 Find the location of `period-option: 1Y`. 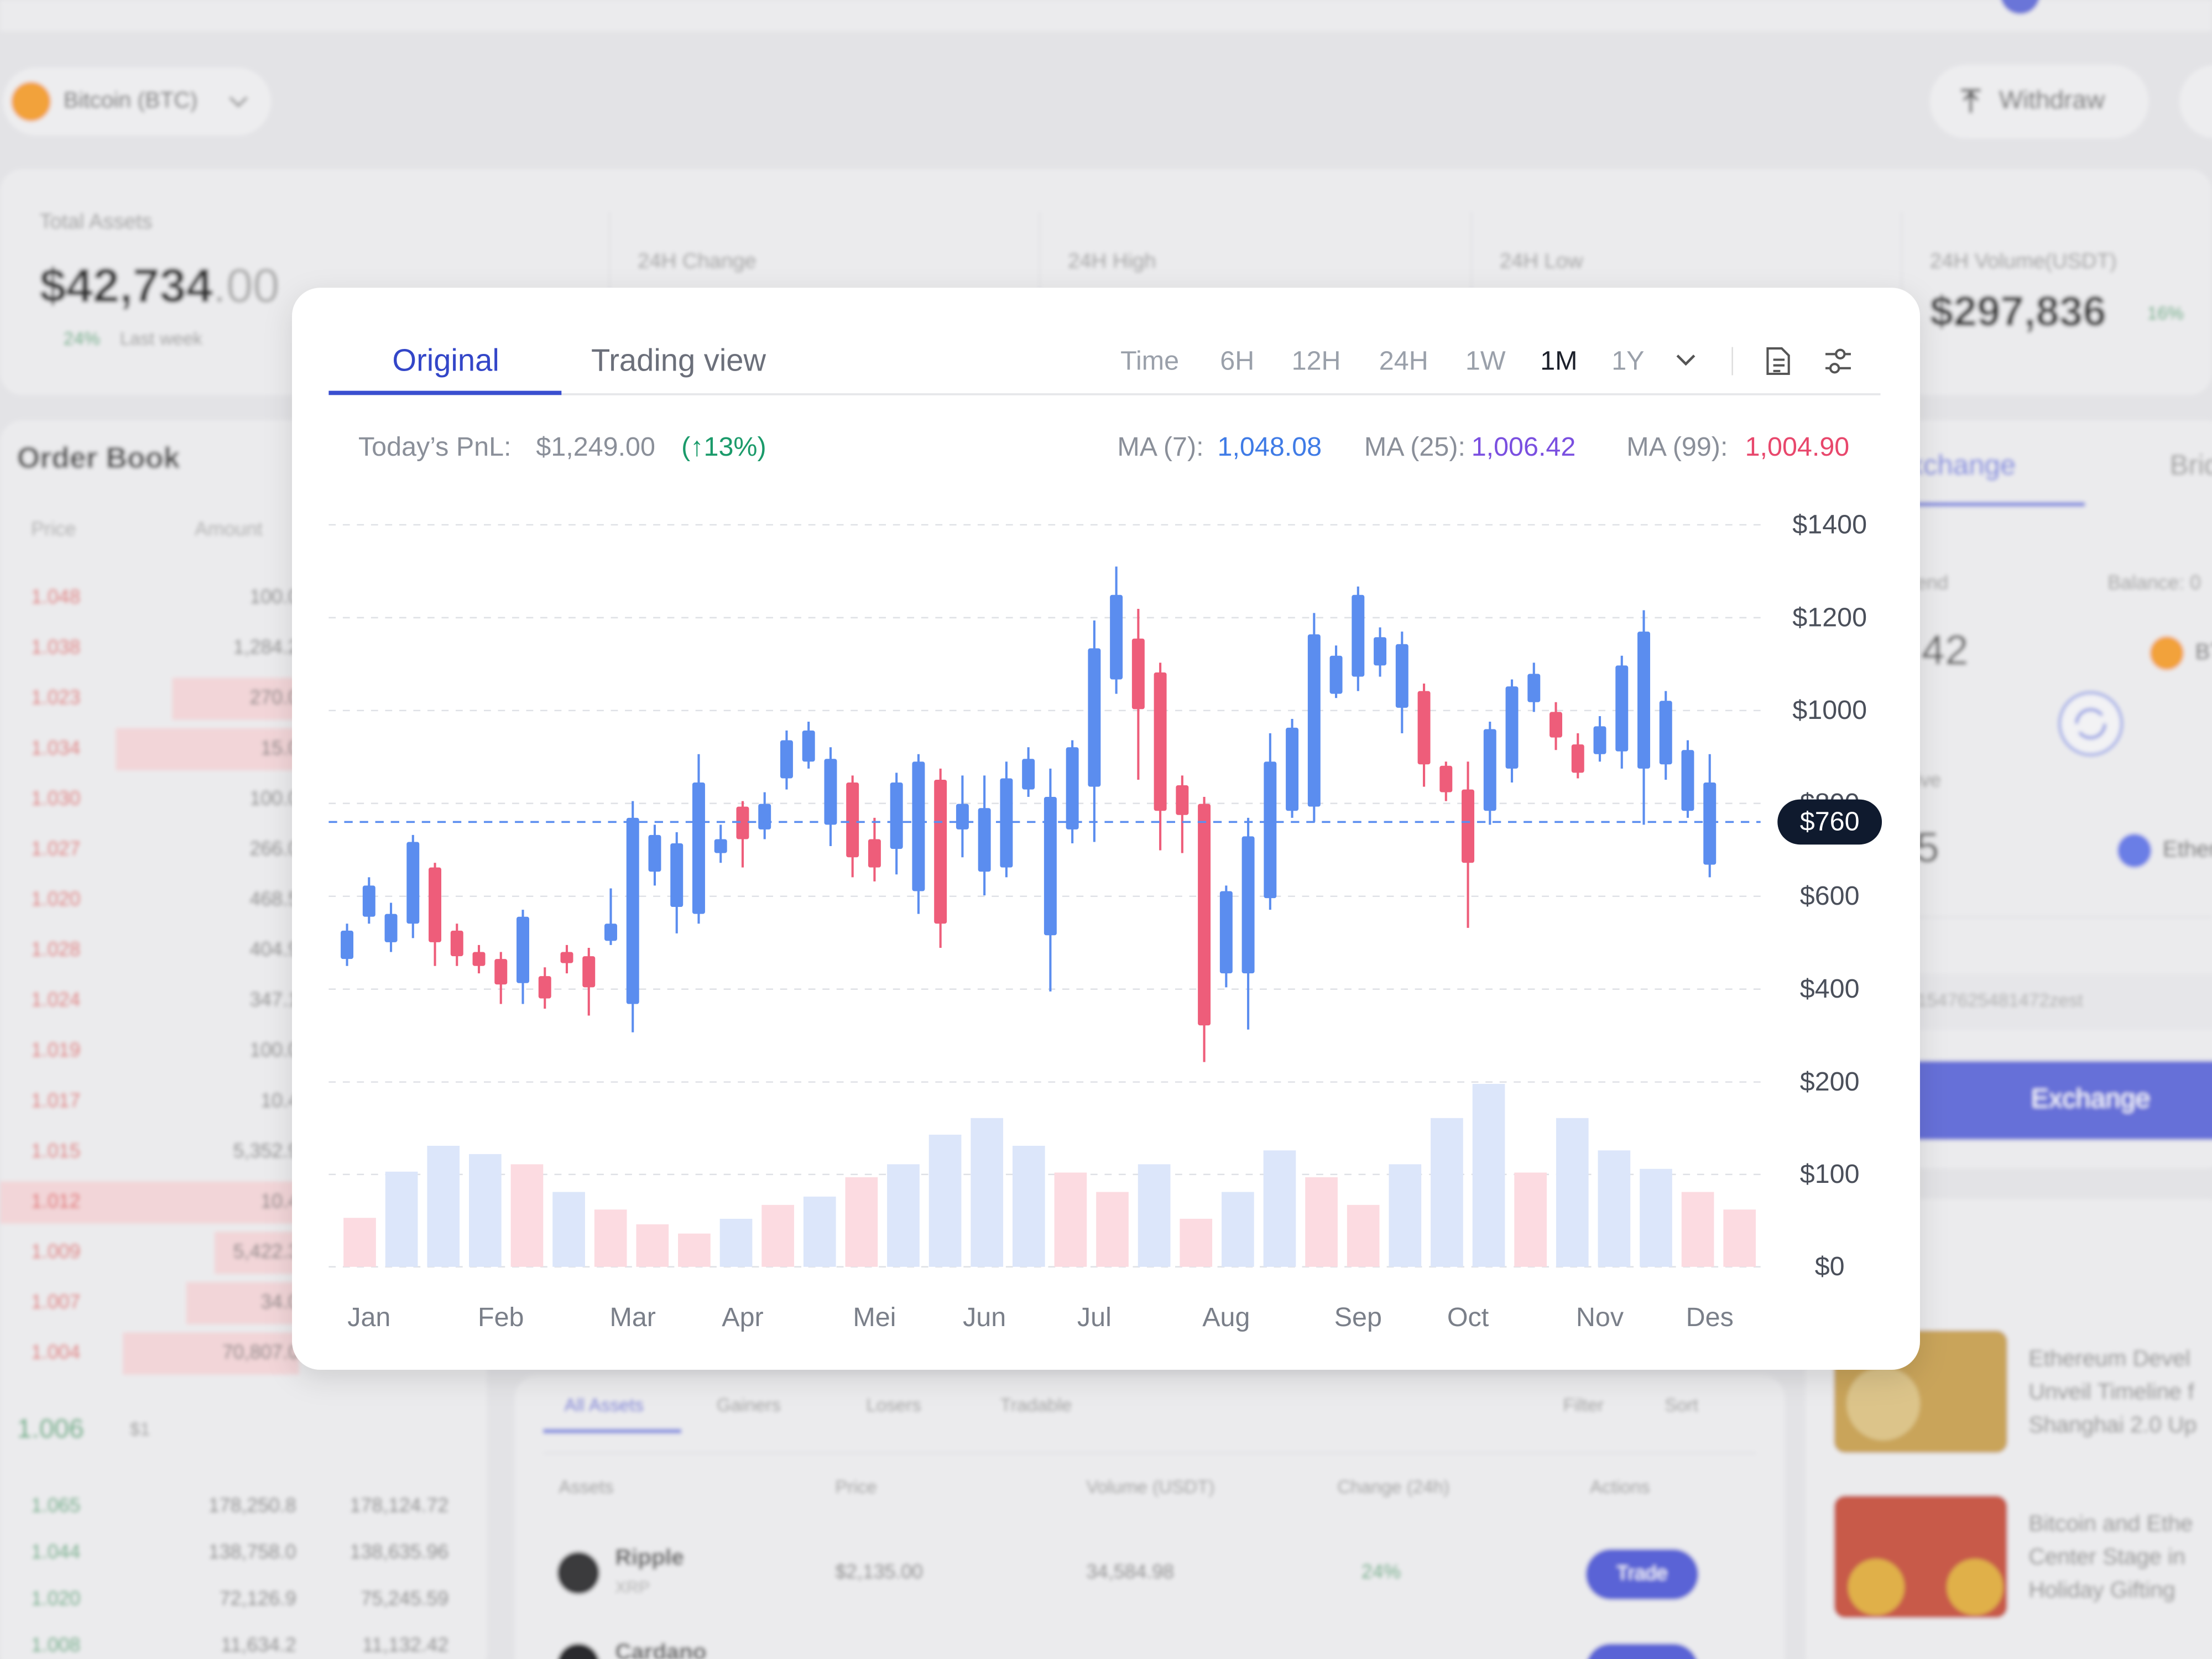

period-option: 1Y is located at coordinates (1627, 361).